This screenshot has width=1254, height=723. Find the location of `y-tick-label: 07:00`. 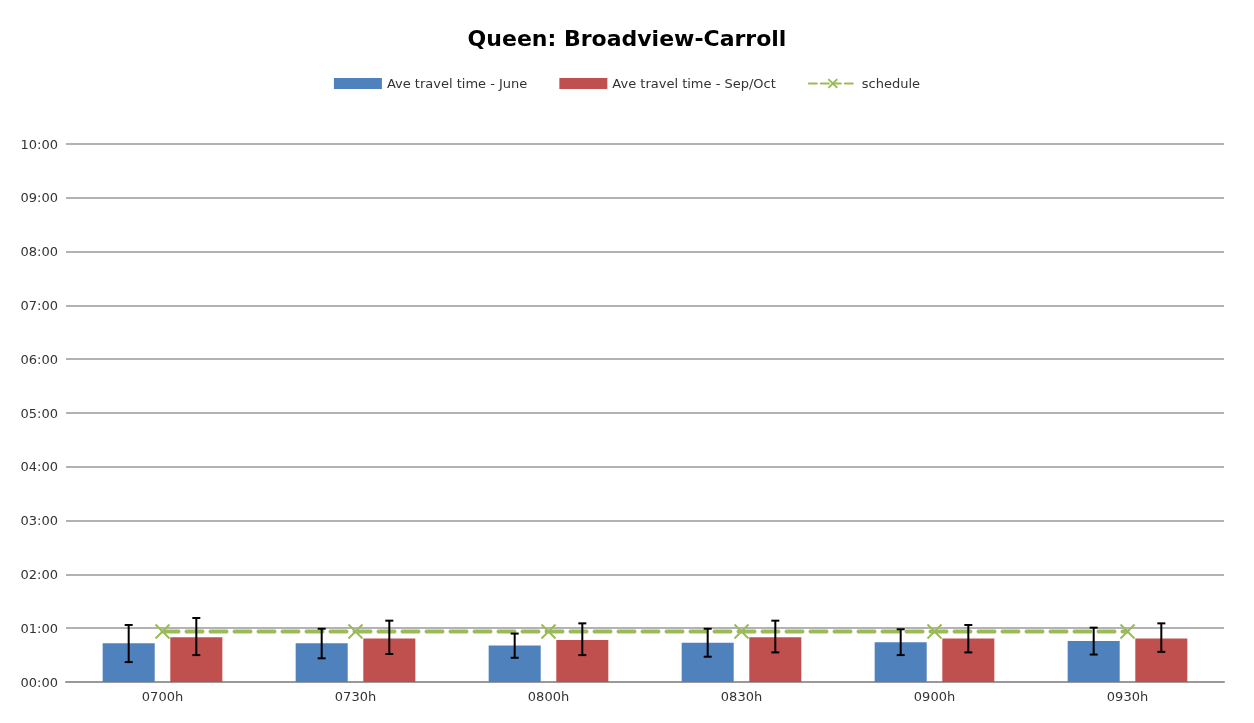

y-tick-label: 07:00 is located at coordinates (39, 305).